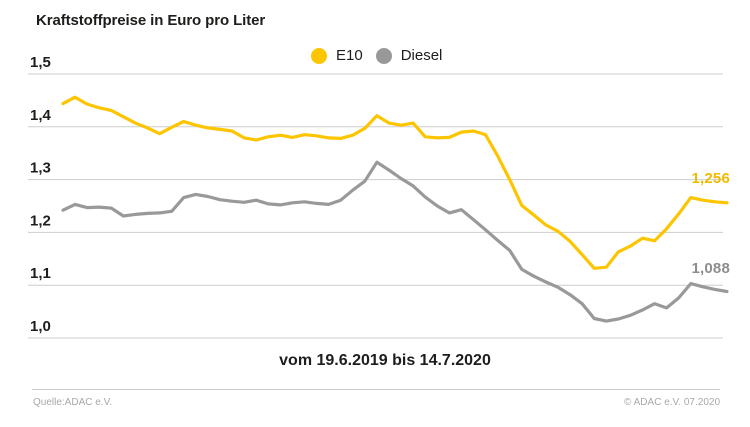  I want to click on chart-legend: E10 Diesel, so click(376, 55).